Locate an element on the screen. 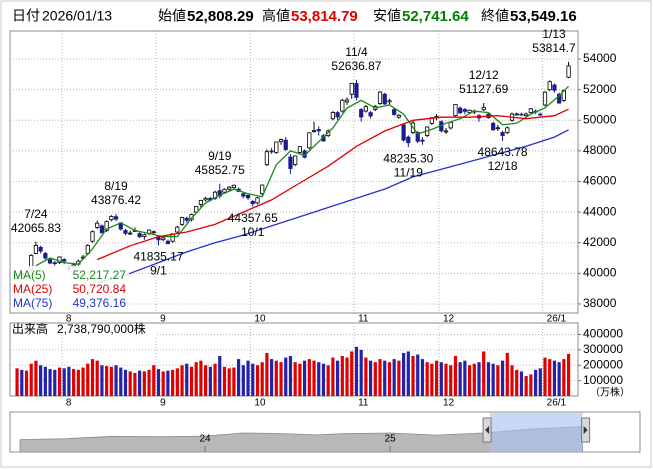  date-name: 日付 is located at coordinates (26, 16).